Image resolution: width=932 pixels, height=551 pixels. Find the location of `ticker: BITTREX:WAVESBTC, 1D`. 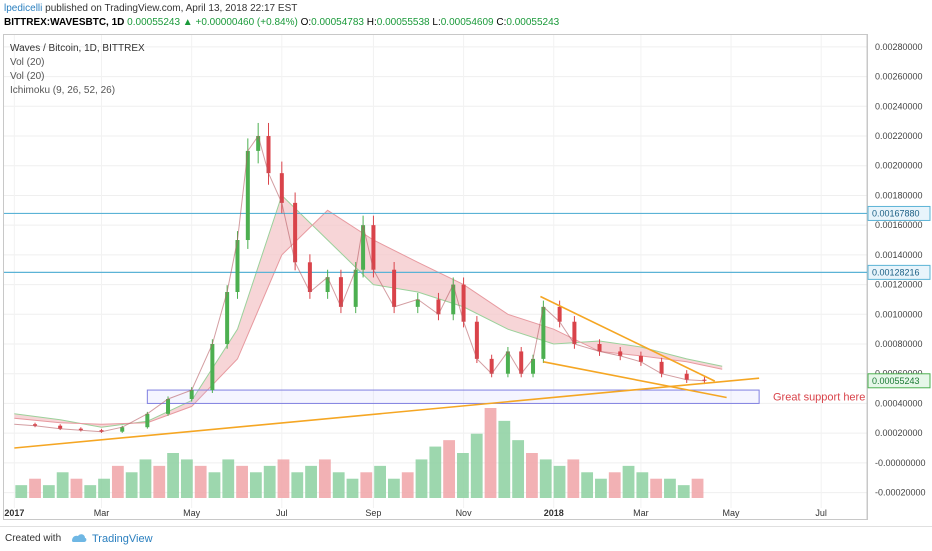

ticker: BITTREX:WAVESBTC, 1D is located at coordinates (64, 22).